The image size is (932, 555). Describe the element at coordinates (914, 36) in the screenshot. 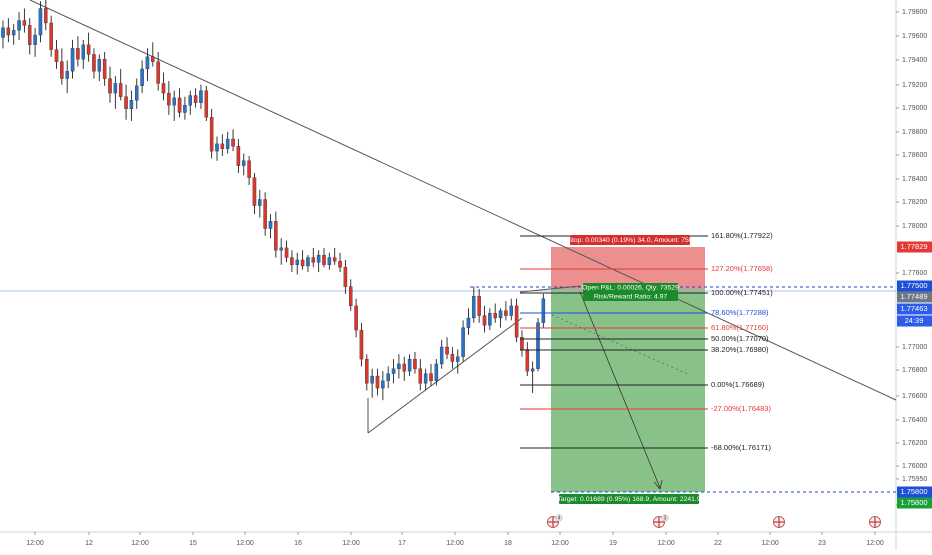

I see `y-tick-label: 1.79600` at that location.